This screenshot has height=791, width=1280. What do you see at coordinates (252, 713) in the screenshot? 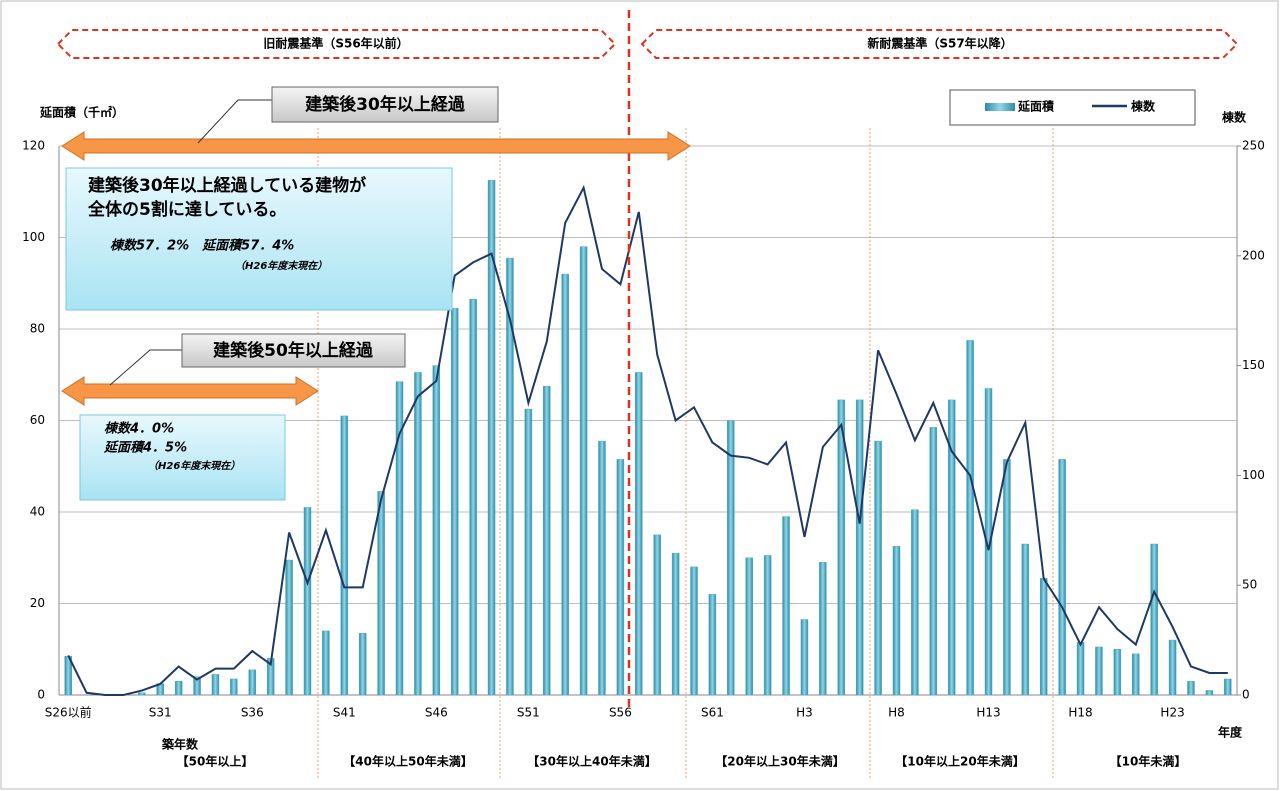
I see `x-tick-label: S36` at bounding box center [252, 713].